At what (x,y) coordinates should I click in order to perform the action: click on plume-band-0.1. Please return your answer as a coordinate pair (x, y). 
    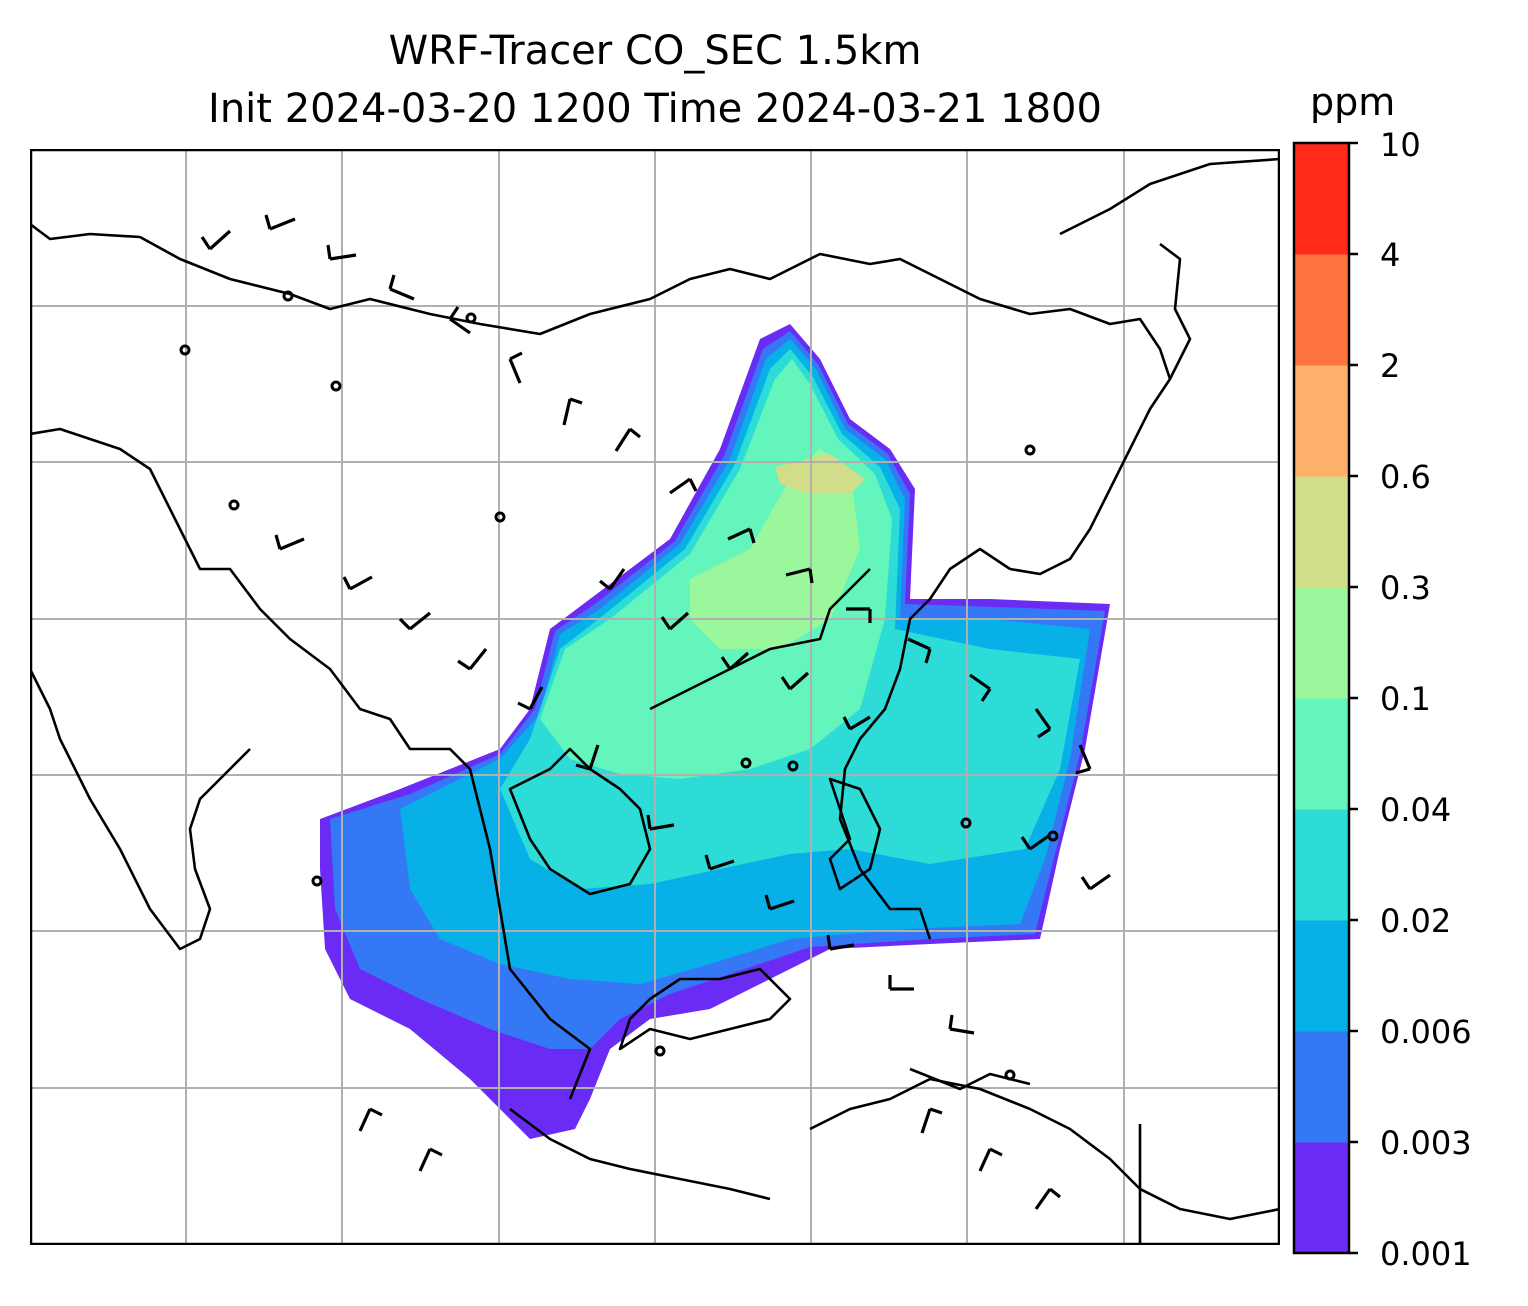
    Looking at the image, I should click on (775, 549).